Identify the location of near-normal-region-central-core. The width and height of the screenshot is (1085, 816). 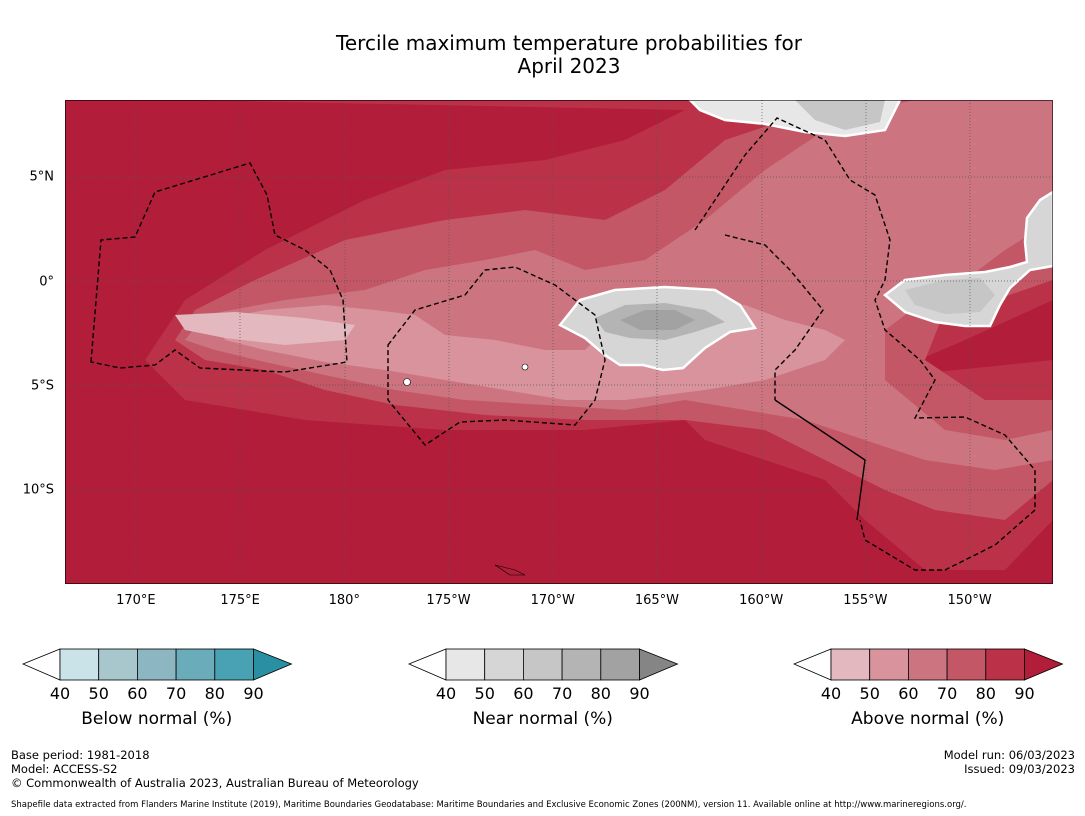
(657, 320).